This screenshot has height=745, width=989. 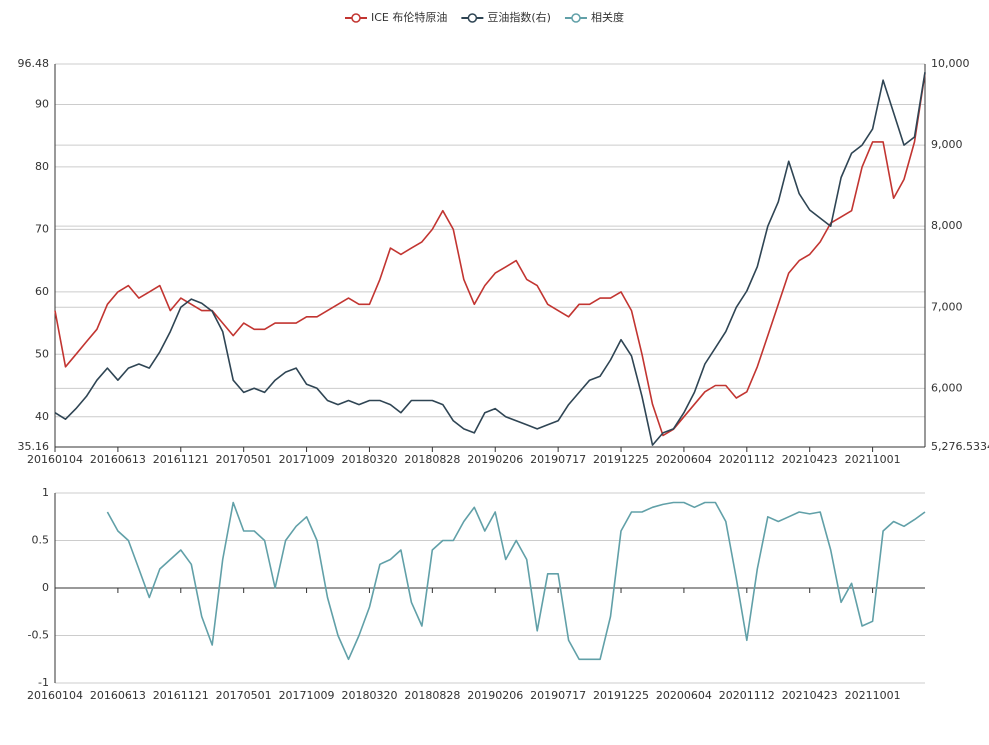 I want to click on y-tick-label: 60, so click(x=42, y=291).